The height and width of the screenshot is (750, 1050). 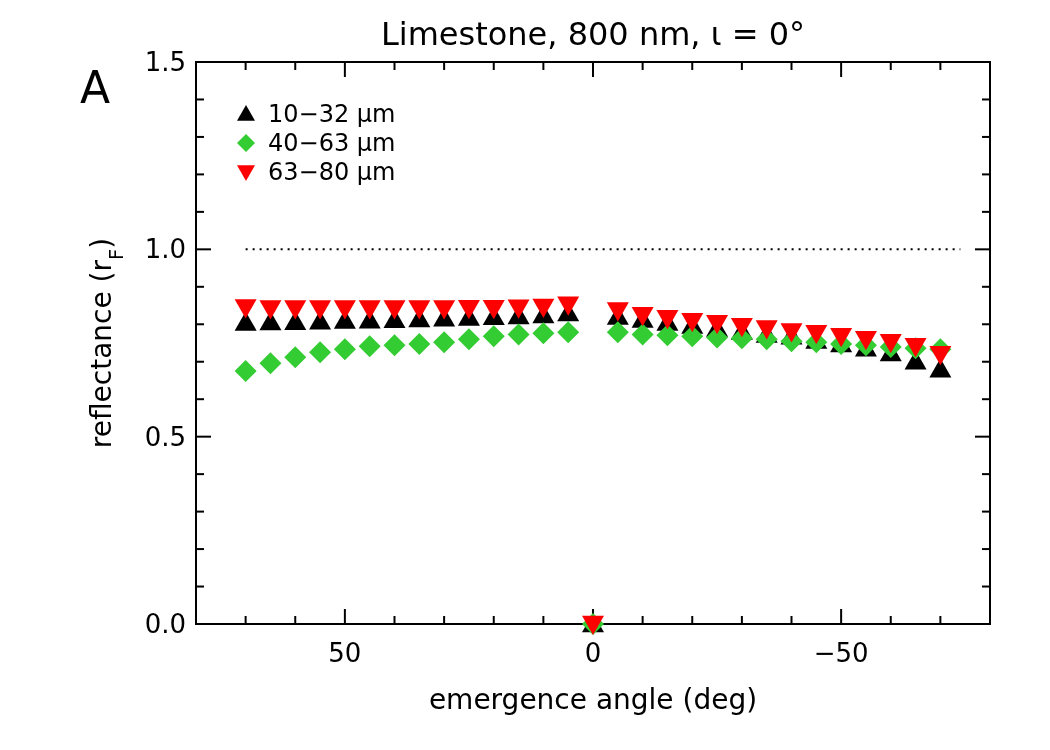 What do you see at coordinates (95, 87) in the screenshot?
I see `text: A` at bounding box center [95, 87].